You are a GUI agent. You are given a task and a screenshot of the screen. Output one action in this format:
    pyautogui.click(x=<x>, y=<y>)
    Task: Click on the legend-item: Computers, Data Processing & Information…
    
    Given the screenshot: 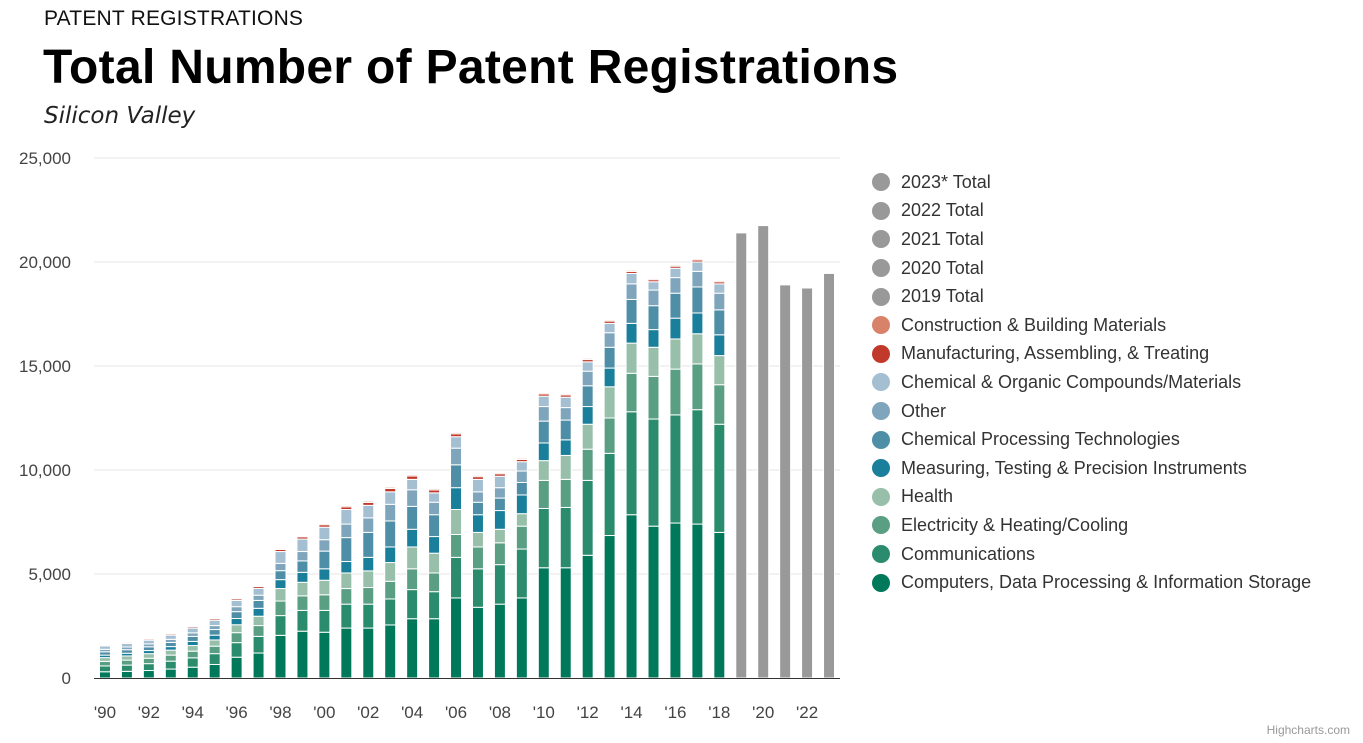 What is the action you would take?
    pyautogui.click(x=1091, y=582)
    